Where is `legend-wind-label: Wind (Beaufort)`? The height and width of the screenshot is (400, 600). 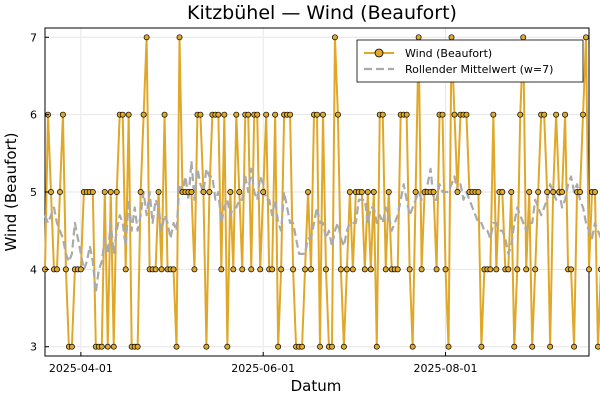 legend-wind-label: Wind (Beaufort) is located at coordinates (448, 53).